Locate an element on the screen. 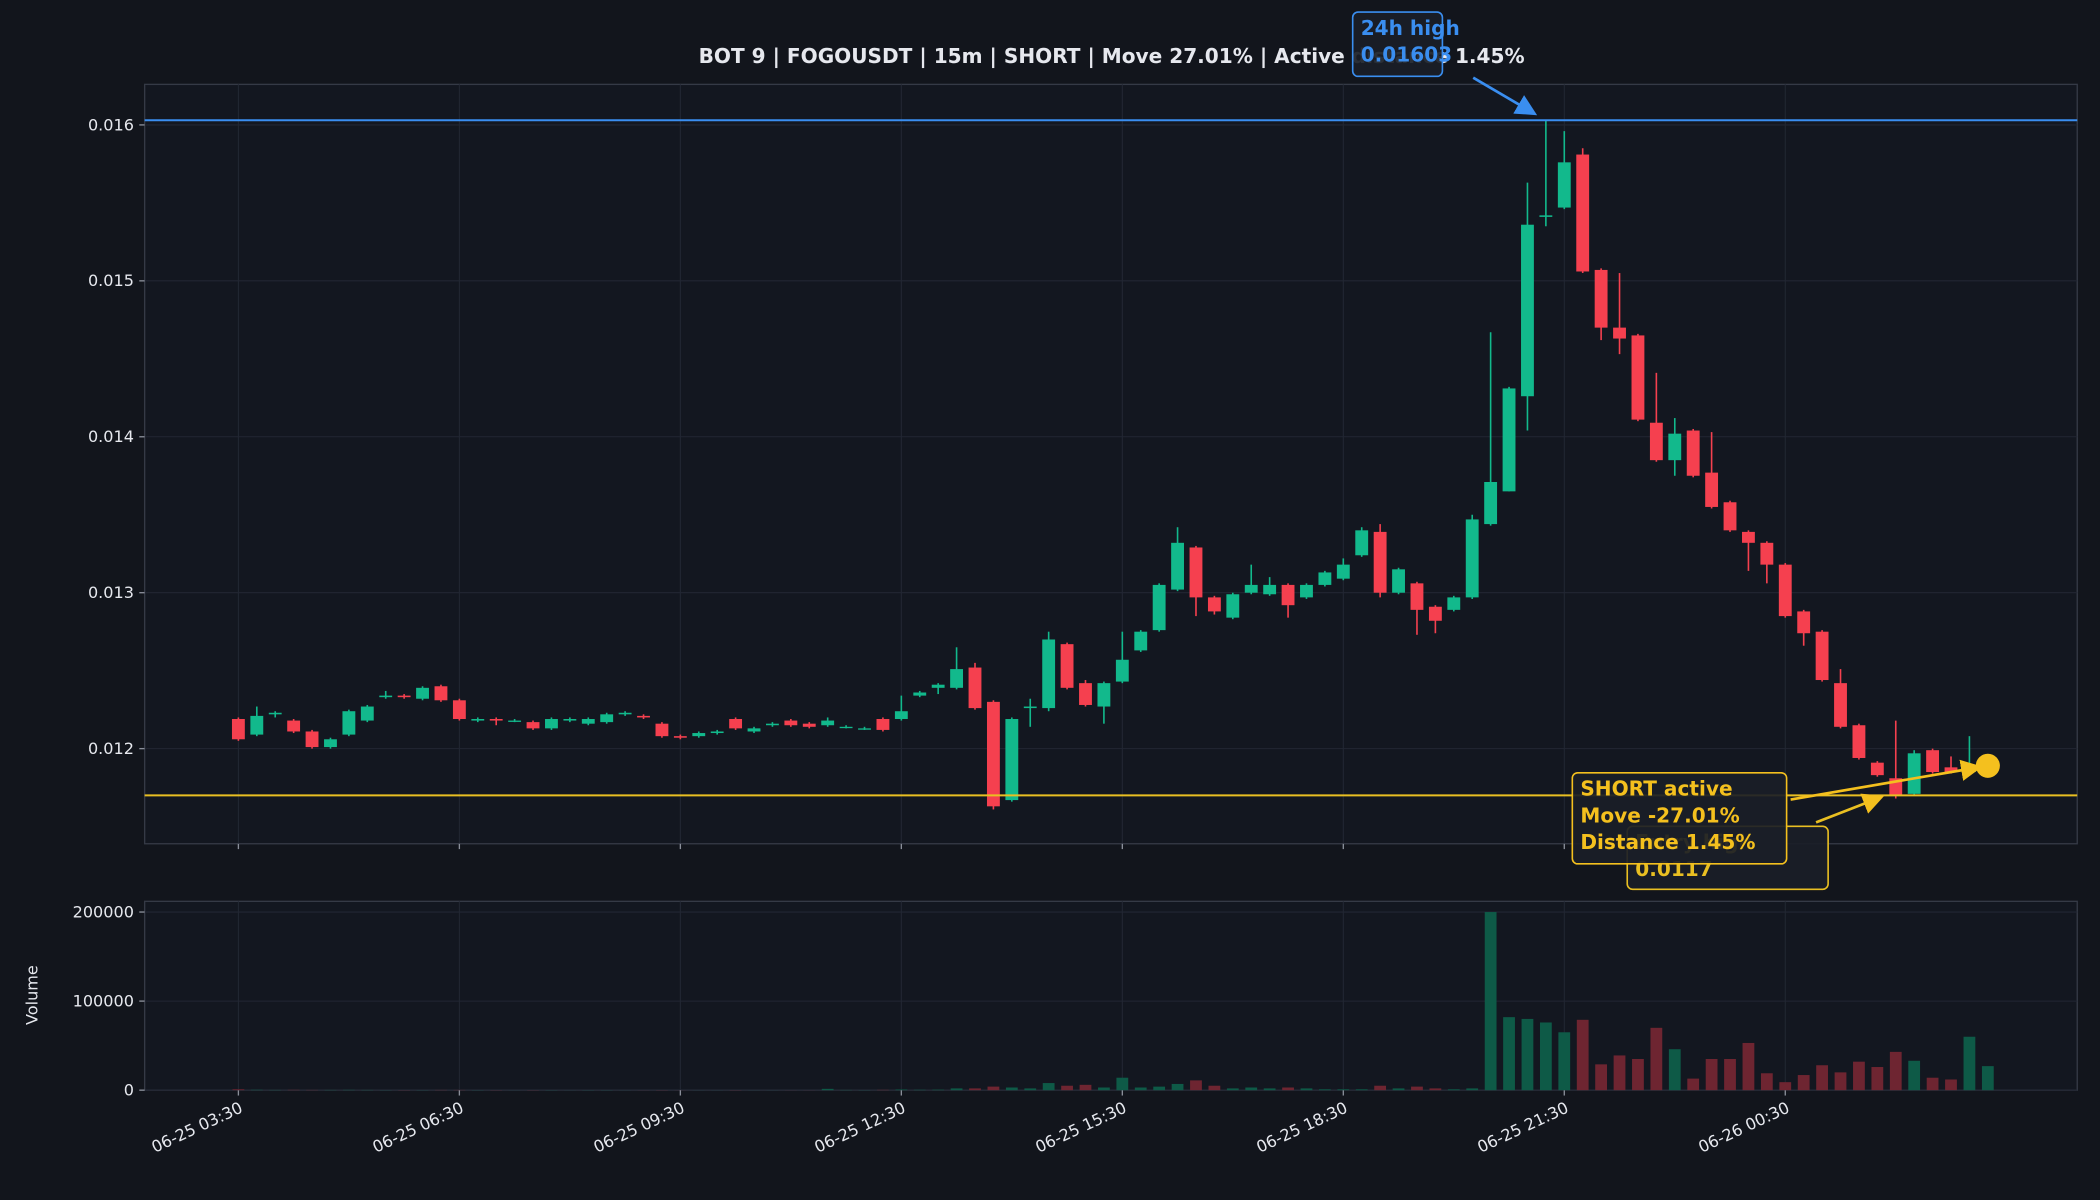  high-annotation-text: 0.01603 is located at coordinates (1406, 55).